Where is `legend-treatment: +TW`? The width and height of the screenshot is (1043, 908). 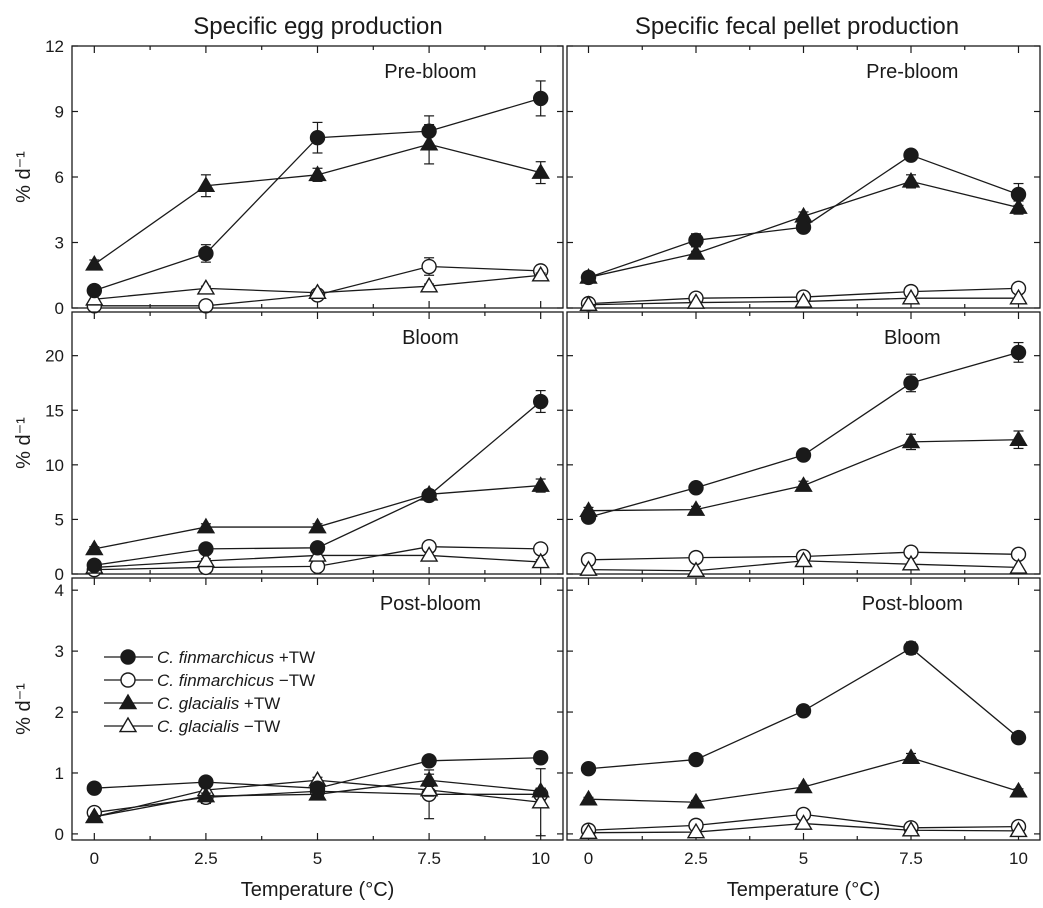
legend-treatment: +TW is located at coordinates (262, 703).